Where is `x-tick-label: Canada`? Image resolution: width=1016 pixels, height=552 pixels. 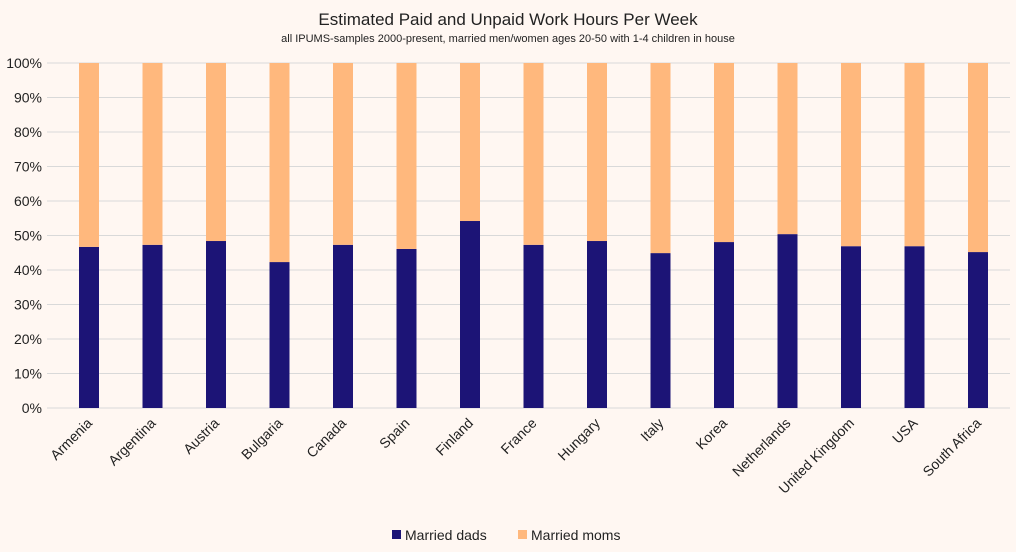 x-tick-label: Canada is located at coordinates (326, 438).